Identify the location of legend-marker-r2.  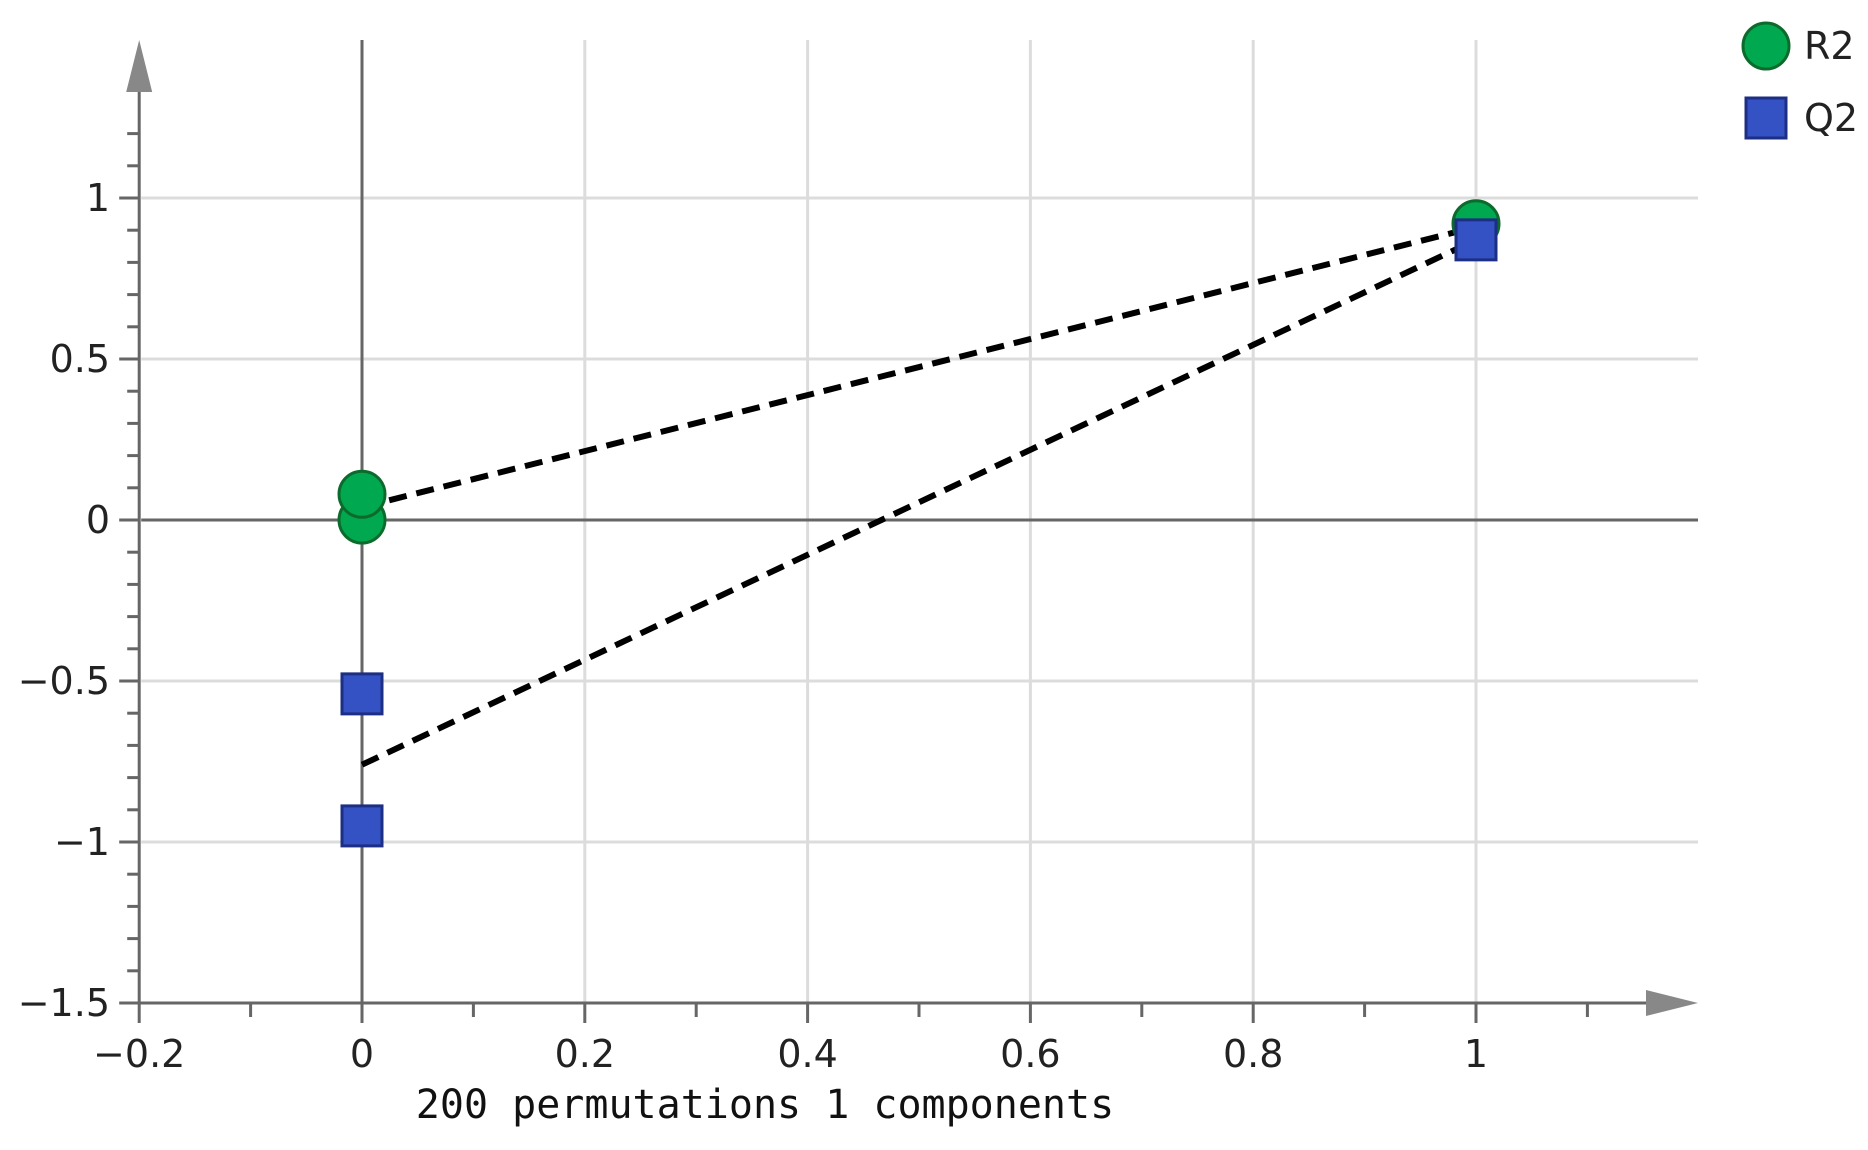
(1766, 46).